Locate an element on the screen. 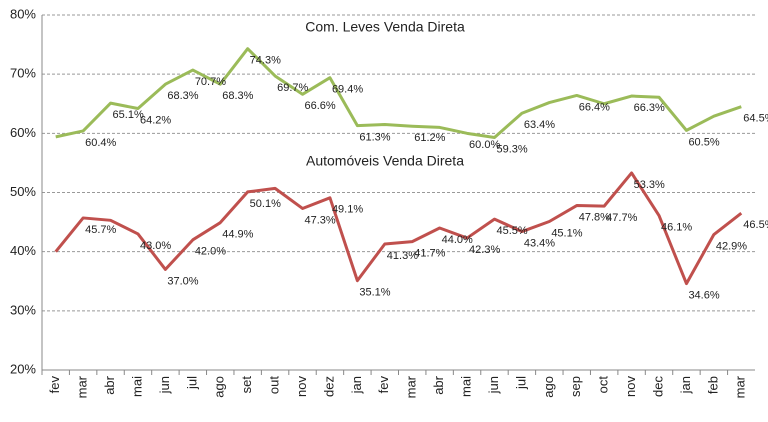  x-tick-label: feb is located at coordinates (712, 385).